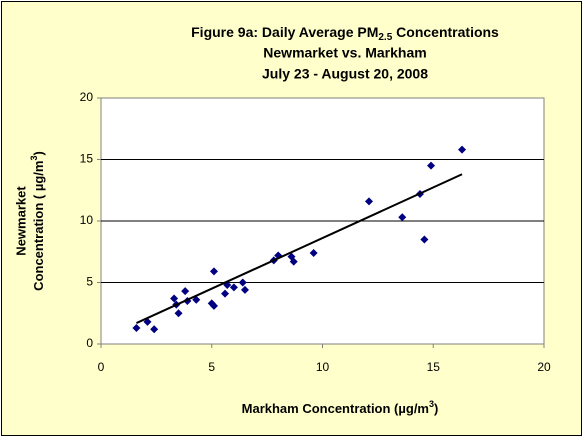 This screenshot has height=438, width=584. I want to click on x-axis-label: Markham Concentration (µg/m3), so click(340, 407).